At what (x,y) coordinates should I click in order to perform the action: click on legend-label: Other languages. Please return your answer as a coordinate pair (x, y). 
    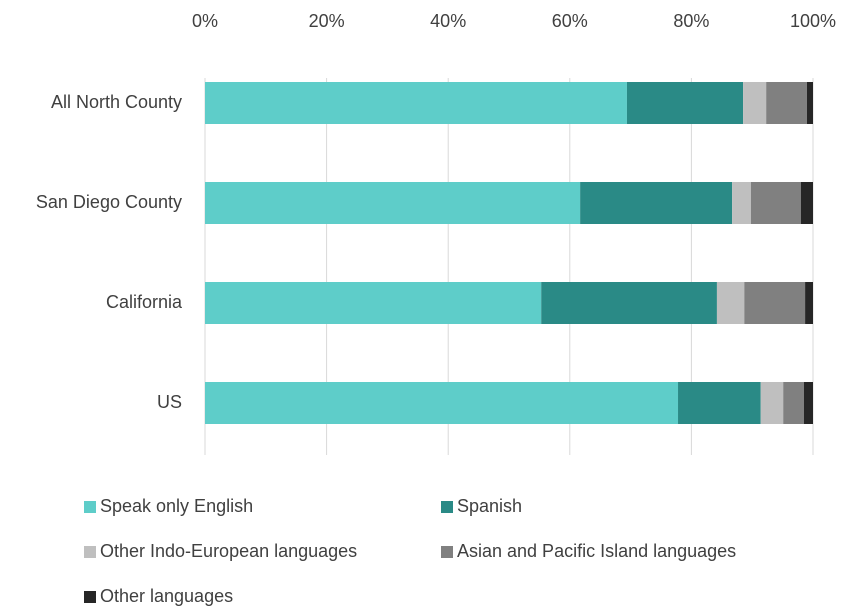
    Looking at the image, I should click on (166, 596).